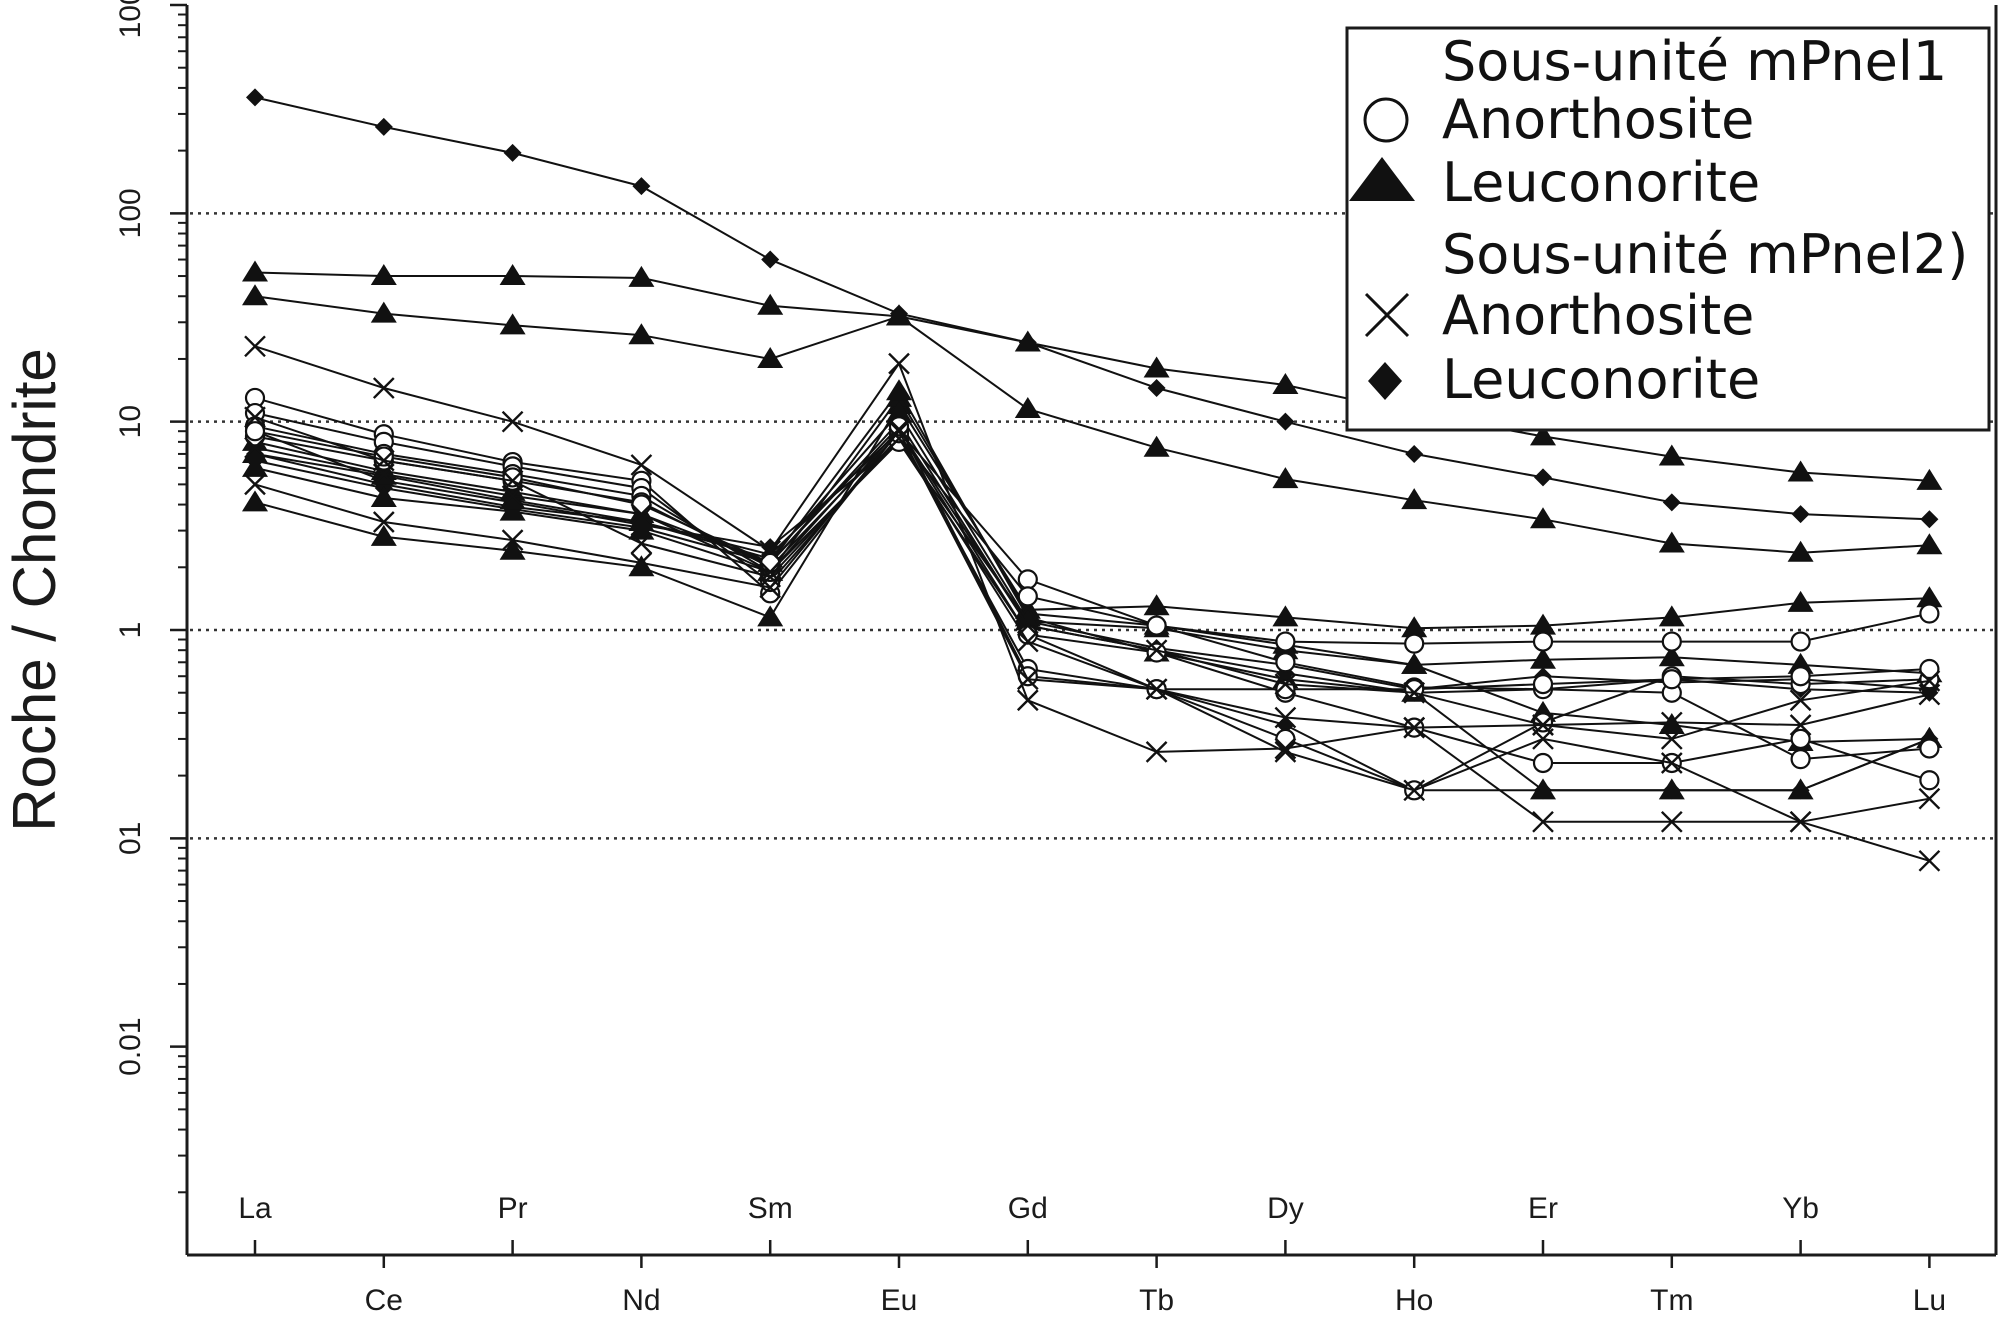 The width and height of the screenshot is (1999, 1322). What do you see at coordinates (1598, 119) in the screenshot?
I see `legend-label-anorthosite-1: Anorthosite` at bounding box center [1598, 119].